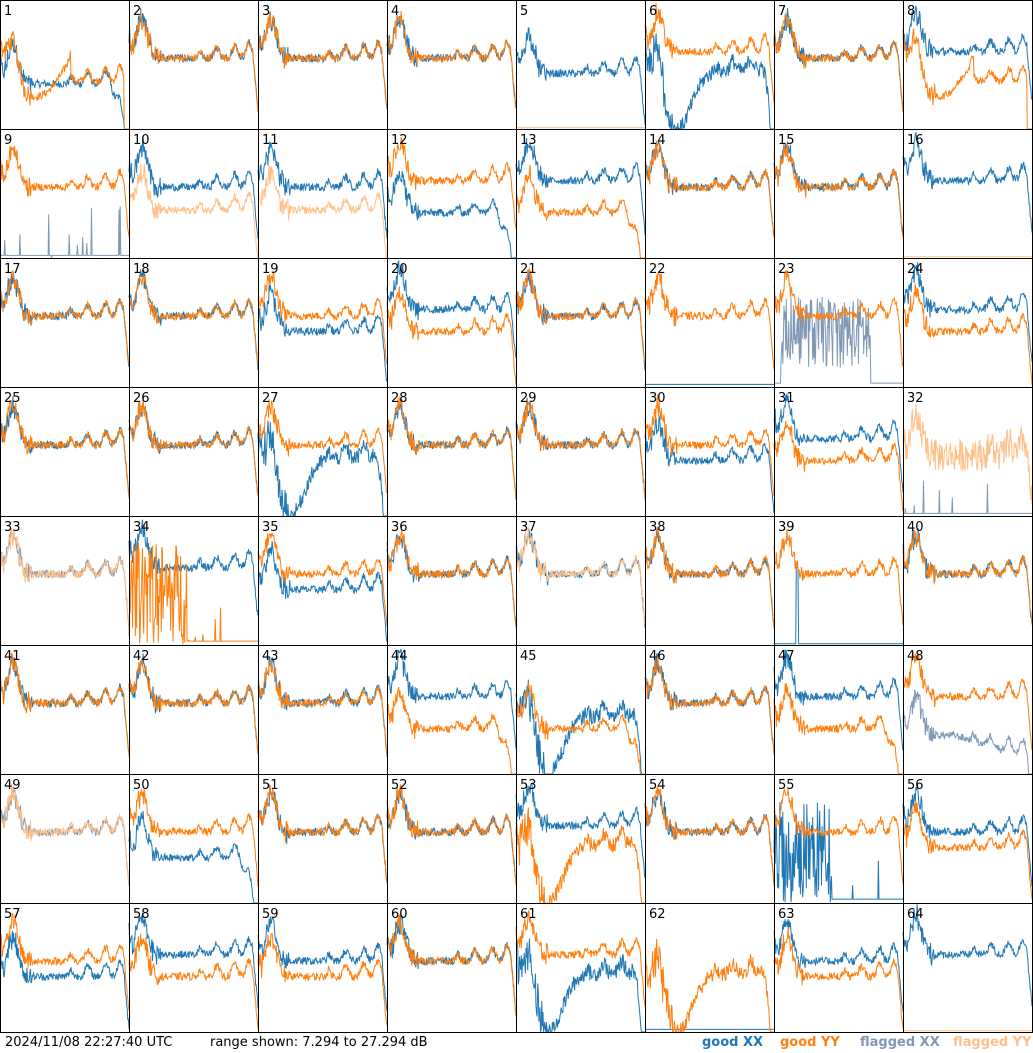 The height and width of the screenshot is (1053, 1033). I want to click on panel-number: 52, so click(399, 785).